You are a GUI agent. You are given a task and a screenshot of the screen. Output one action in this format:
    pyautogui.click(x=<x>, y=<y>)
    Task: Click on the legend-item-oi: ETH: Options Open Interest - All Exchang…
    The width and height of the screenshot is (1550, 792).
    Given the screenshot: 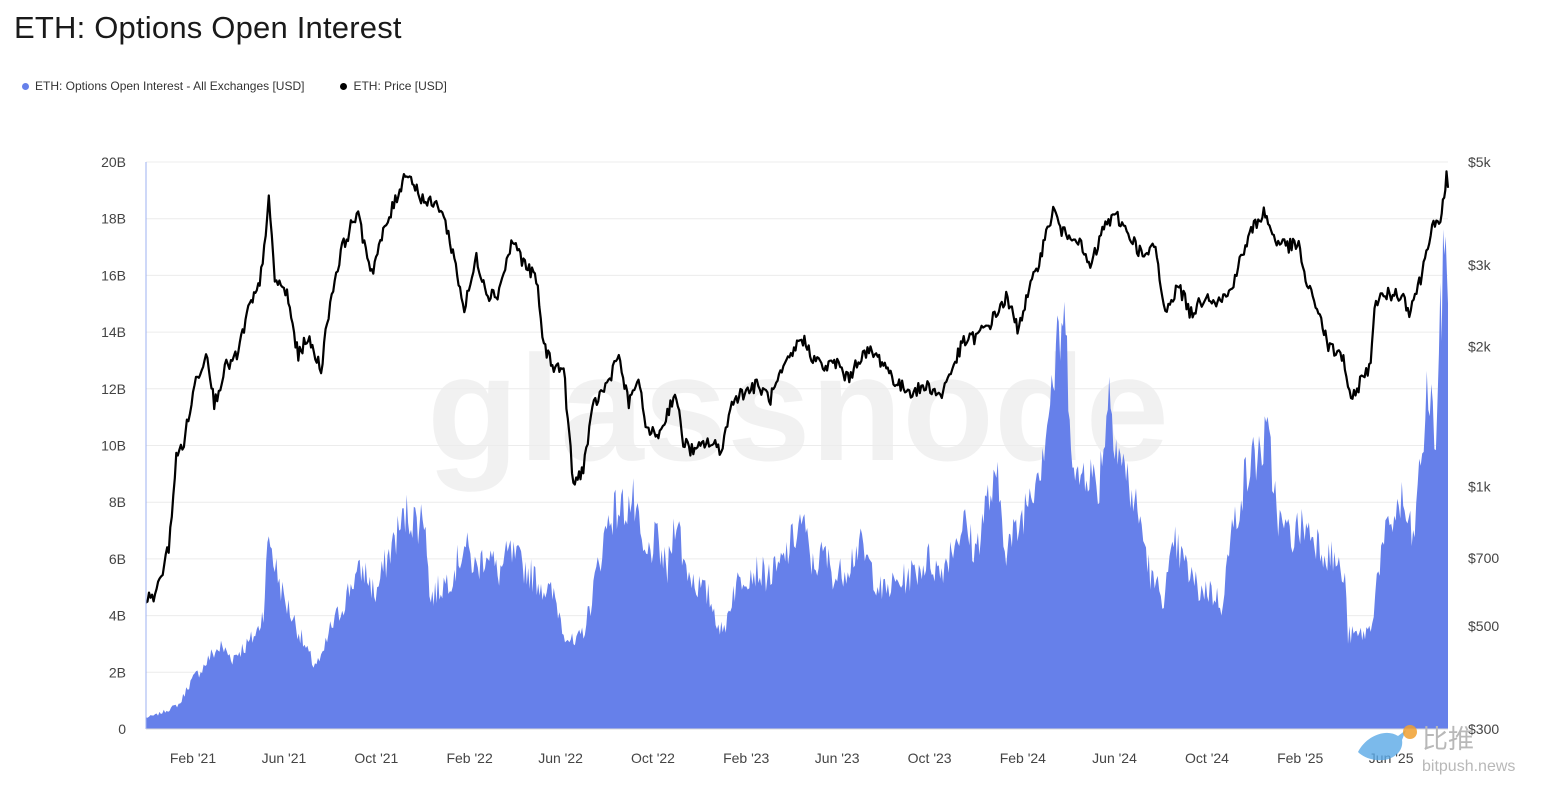 What is the action you would take?
    pyautogui.click(x=163, y=86)
    